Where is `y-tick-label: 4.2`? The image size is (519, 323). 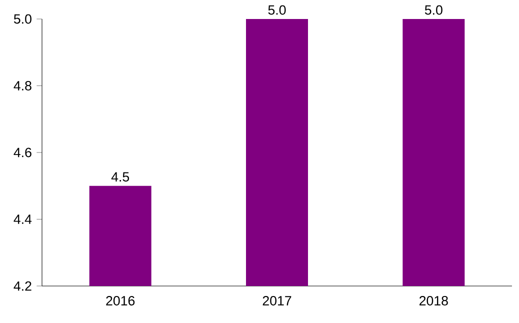
y-tick-label: 4.2 is located at coordinates (23, 286).